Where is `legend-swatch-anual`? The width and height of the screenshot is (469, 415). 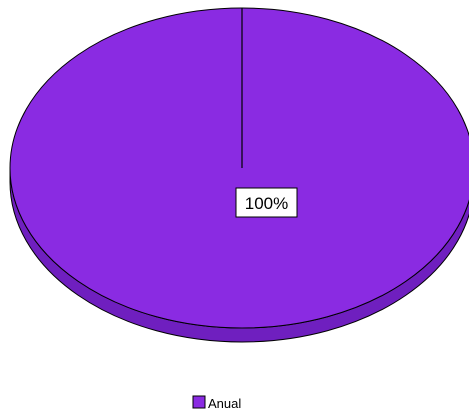 legend-swatch-anual is located at coordinates (199, 402).